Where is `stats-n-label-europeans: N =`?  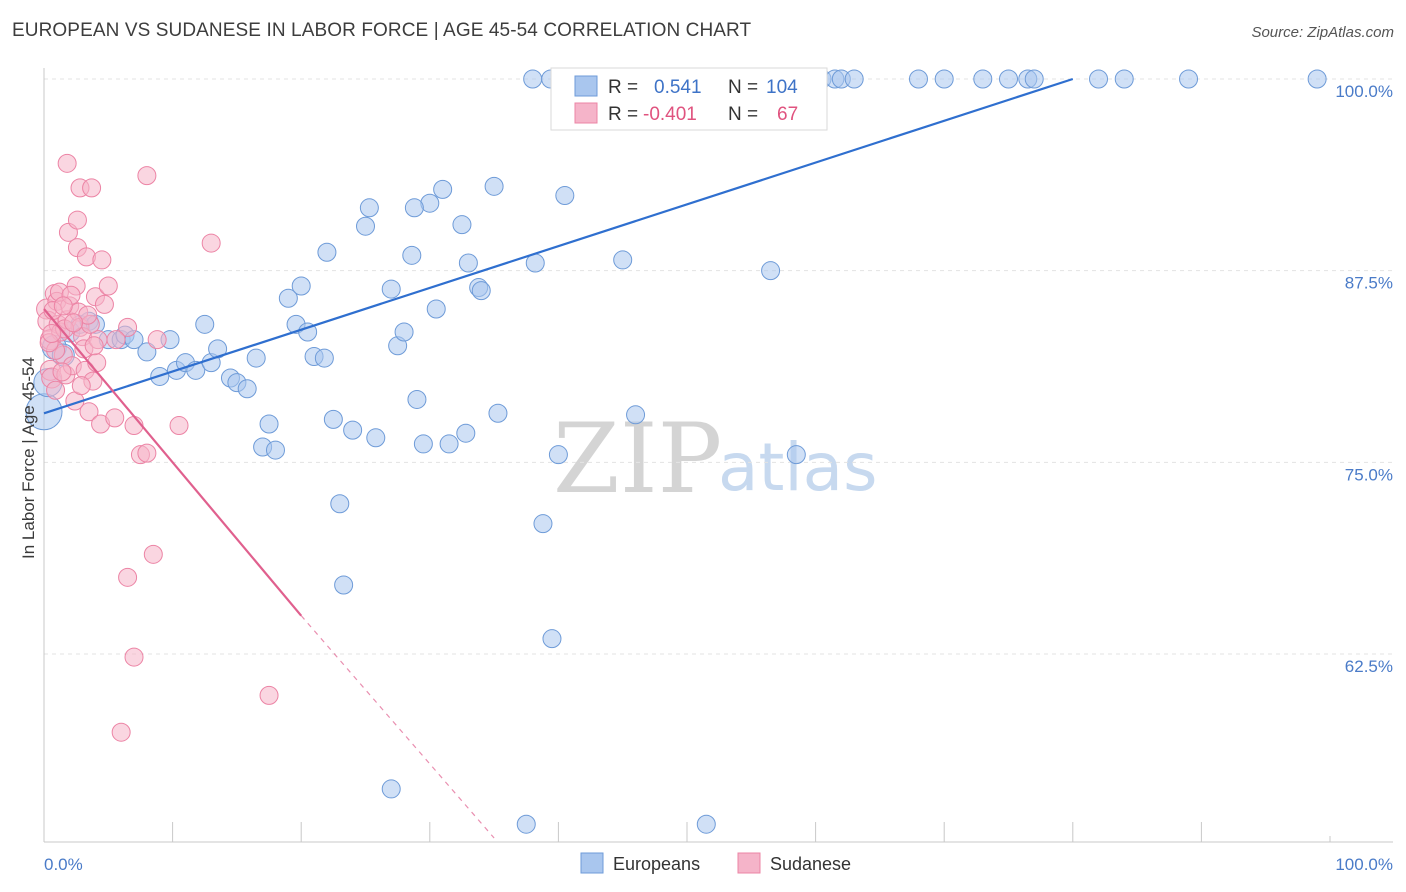
stats-n-label-europeans: N = is located at coordinates (743, 87).